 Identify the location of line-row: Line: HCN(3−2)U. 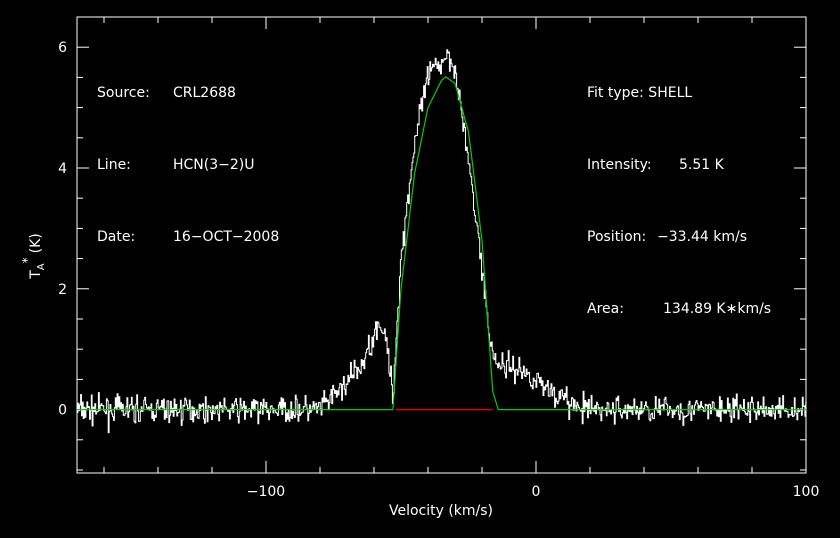
(188, 165).